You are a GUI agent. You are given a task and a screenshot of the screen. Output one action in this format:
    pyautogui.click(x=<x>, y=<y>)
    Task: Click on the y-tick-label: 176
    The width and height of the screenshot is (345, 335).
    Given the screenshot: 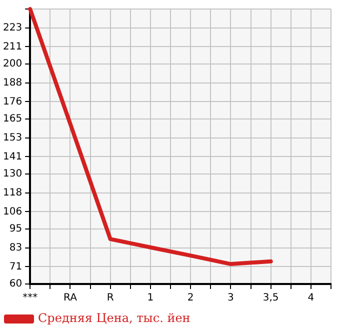 What is the action you would take?
    pyautogui.click(x=12, y=102)
    